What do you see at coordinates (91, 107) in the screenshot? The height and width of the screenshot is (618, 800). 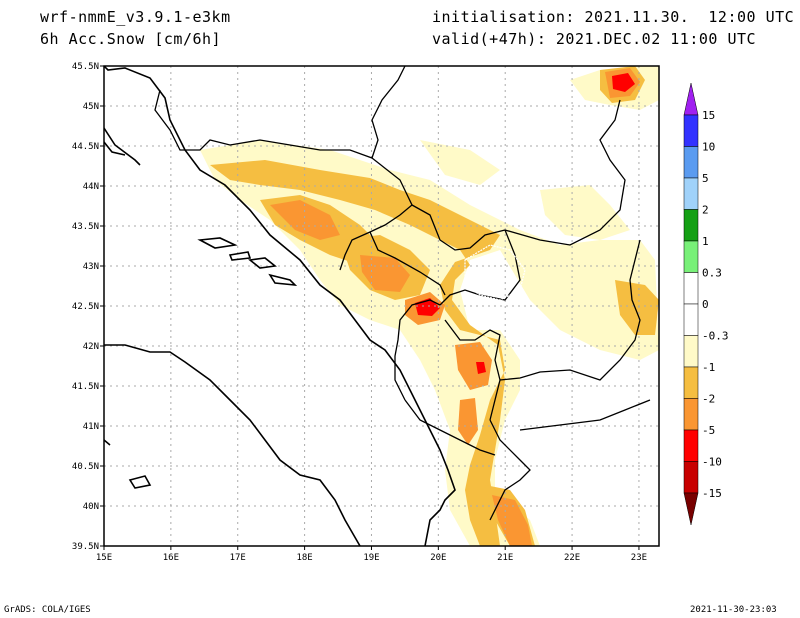 I see `lat-label: 45N` at bounding box center [91, 107].